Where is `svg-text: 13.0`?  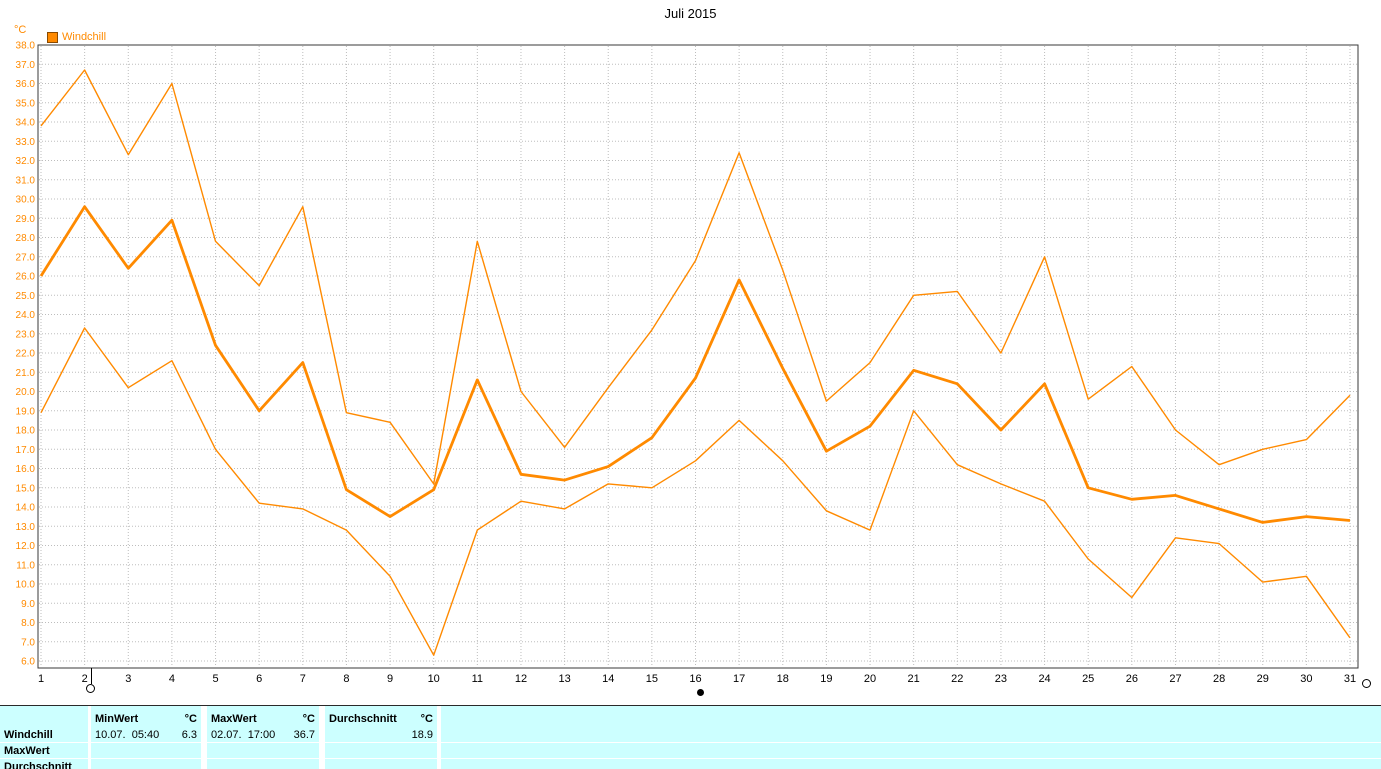 svg-text: 13.0 is located at coordinates (26, 527).